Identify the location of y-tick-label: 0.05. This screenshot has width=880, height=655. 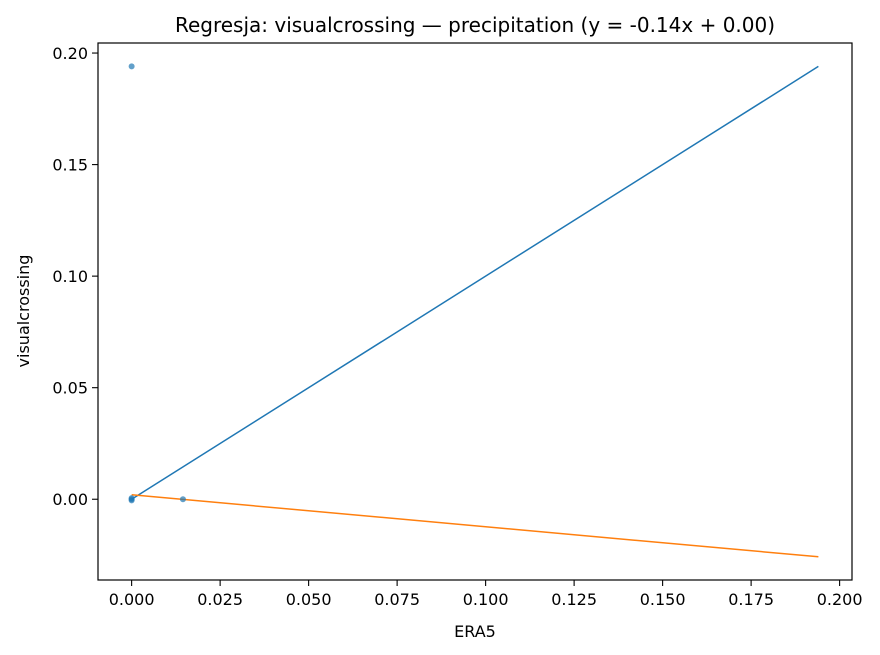
(70, 388).